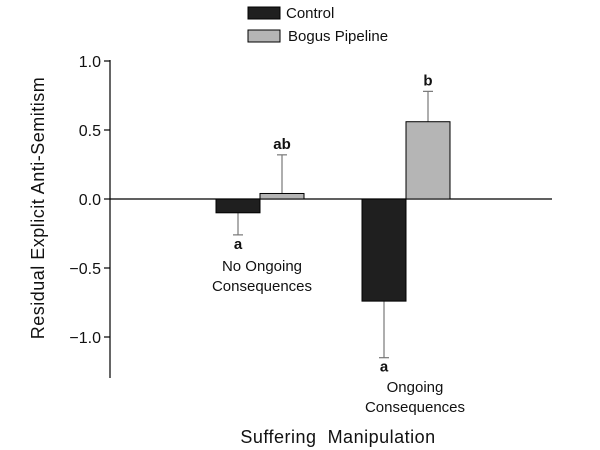  What do you see at coordinates (262, 266) in the screenshot?
I see `group-label: No Ongoing` at bounding box center [262, 266].